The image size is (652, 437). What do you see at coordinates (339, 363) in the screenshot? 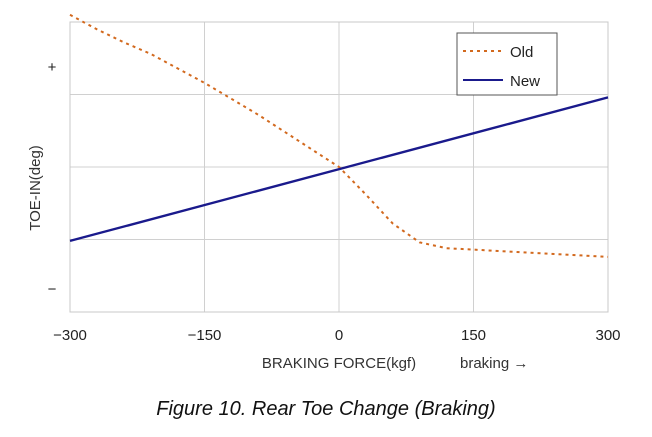
I see `x-axis-label: BRAKING FORCE(kgf)` at bounding box center [339, 363].